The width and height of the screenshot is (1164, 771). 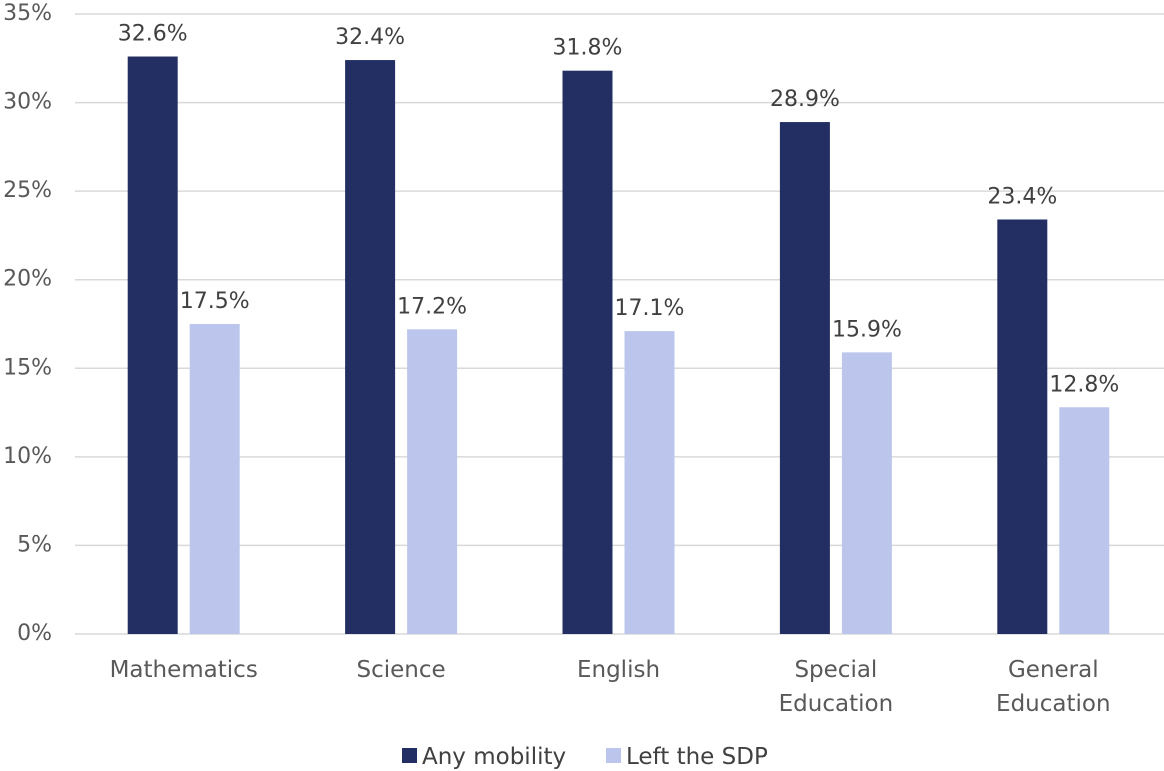 What do you see at coordinates (27, 13) in the screenshot?
I see `y-tick-label: 35%` at bounding box center [27, 13].